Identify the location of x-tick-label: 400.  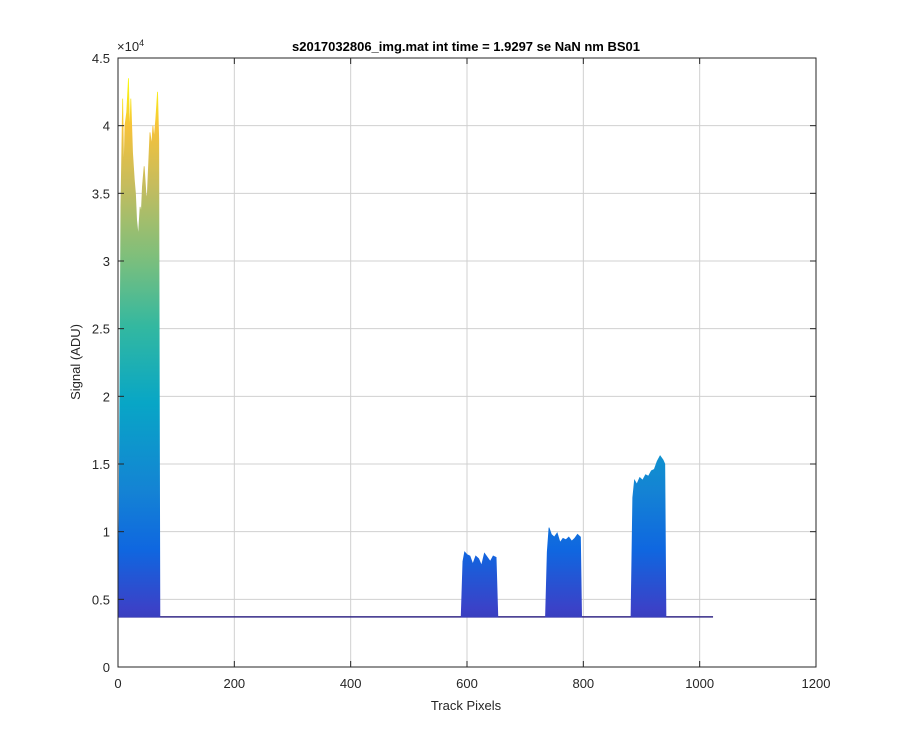
(351, 683).